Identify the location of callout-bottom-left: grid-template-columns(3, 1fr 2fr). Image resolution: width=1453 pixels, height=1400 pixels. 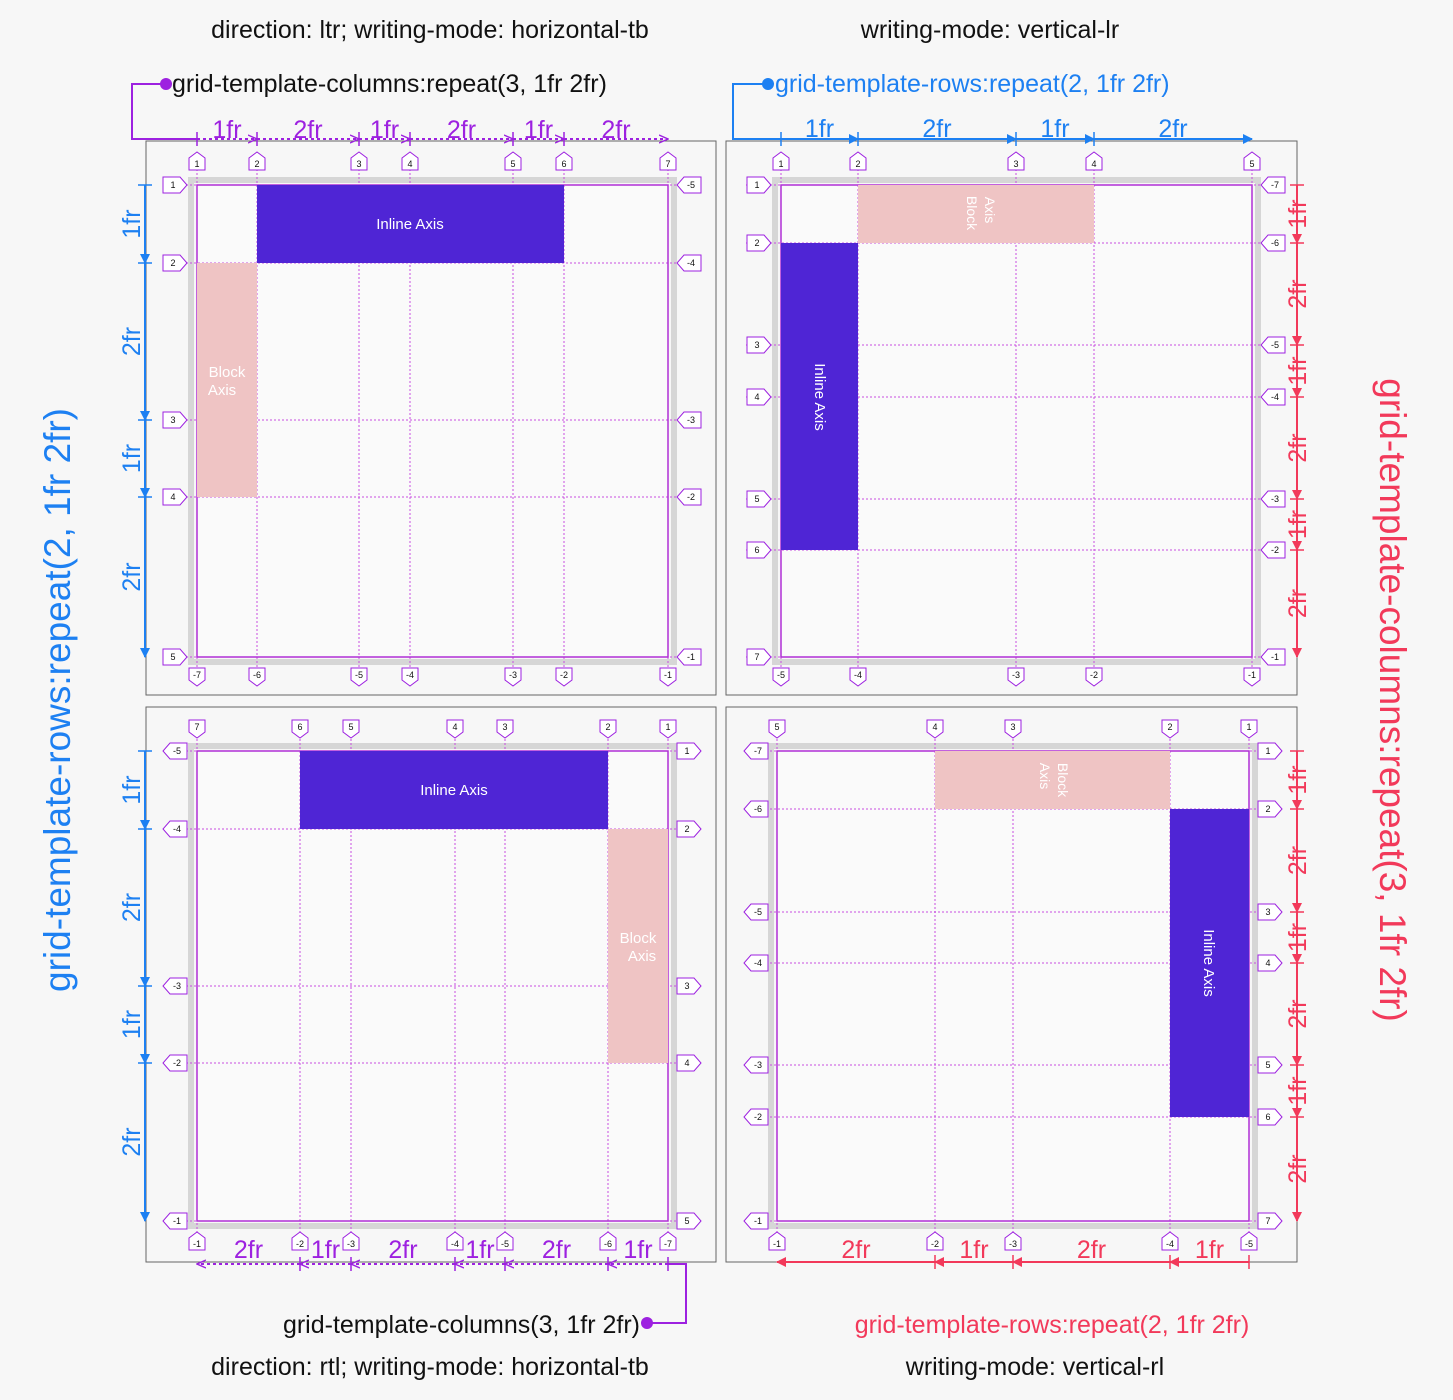
(485, 1301).